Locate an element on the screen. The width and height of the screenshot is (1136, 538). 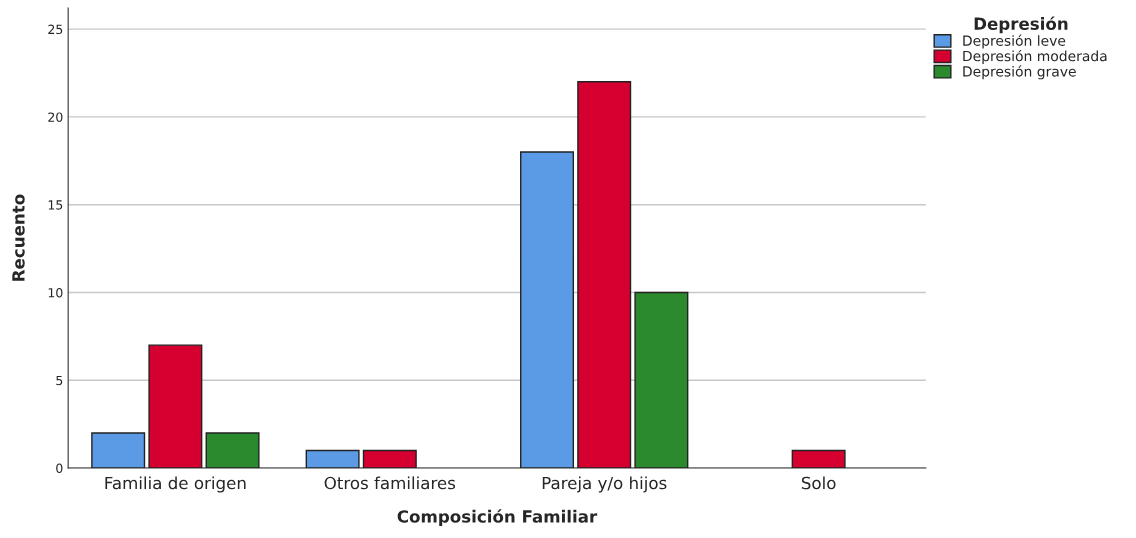
y-axis-title: Recuento is located at coordinates (18, 237).